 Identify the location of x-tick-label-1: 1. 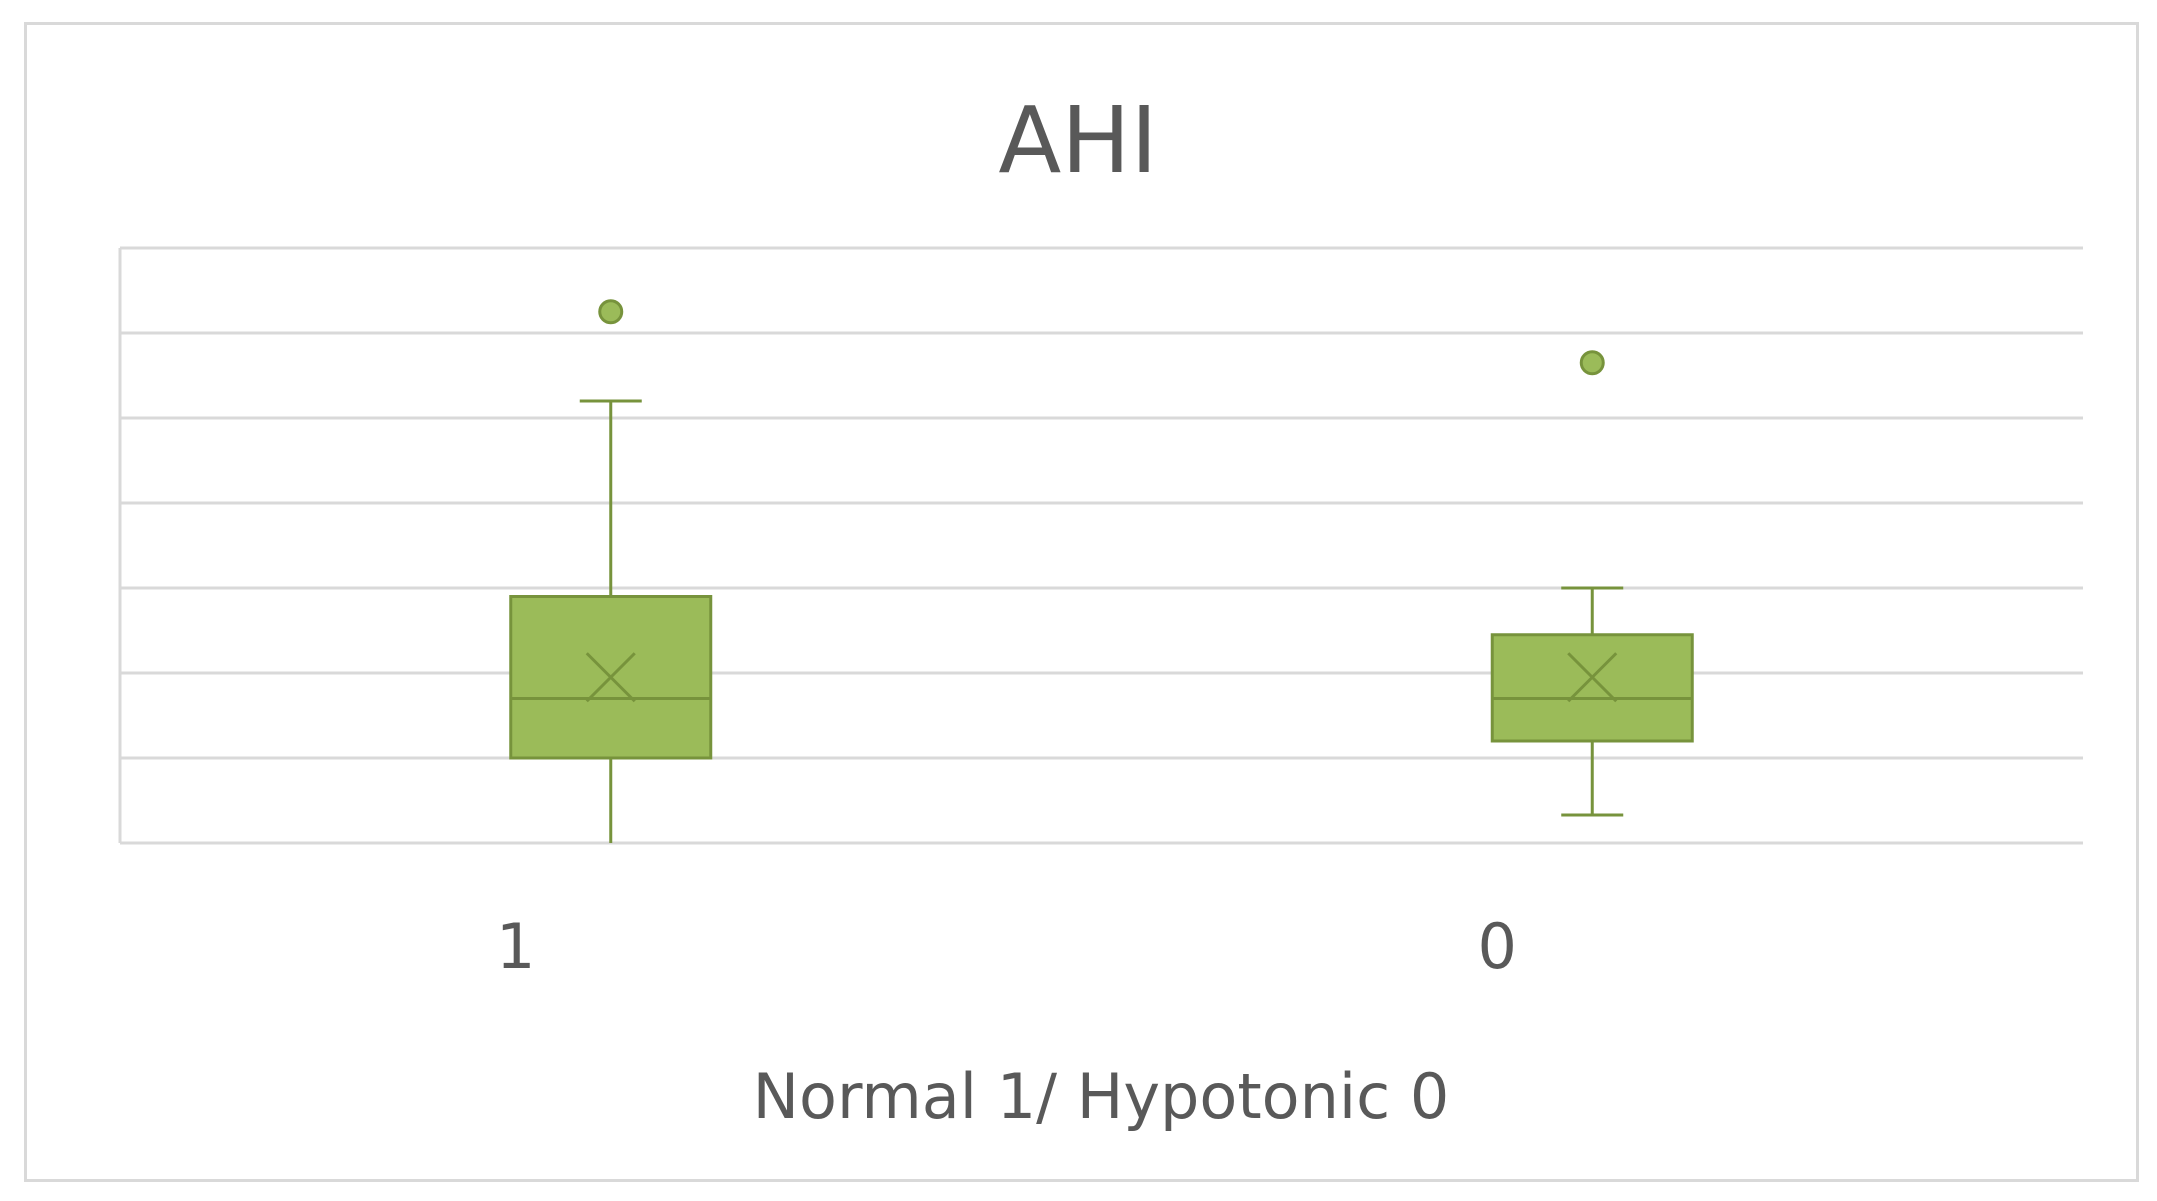
(515, 946).